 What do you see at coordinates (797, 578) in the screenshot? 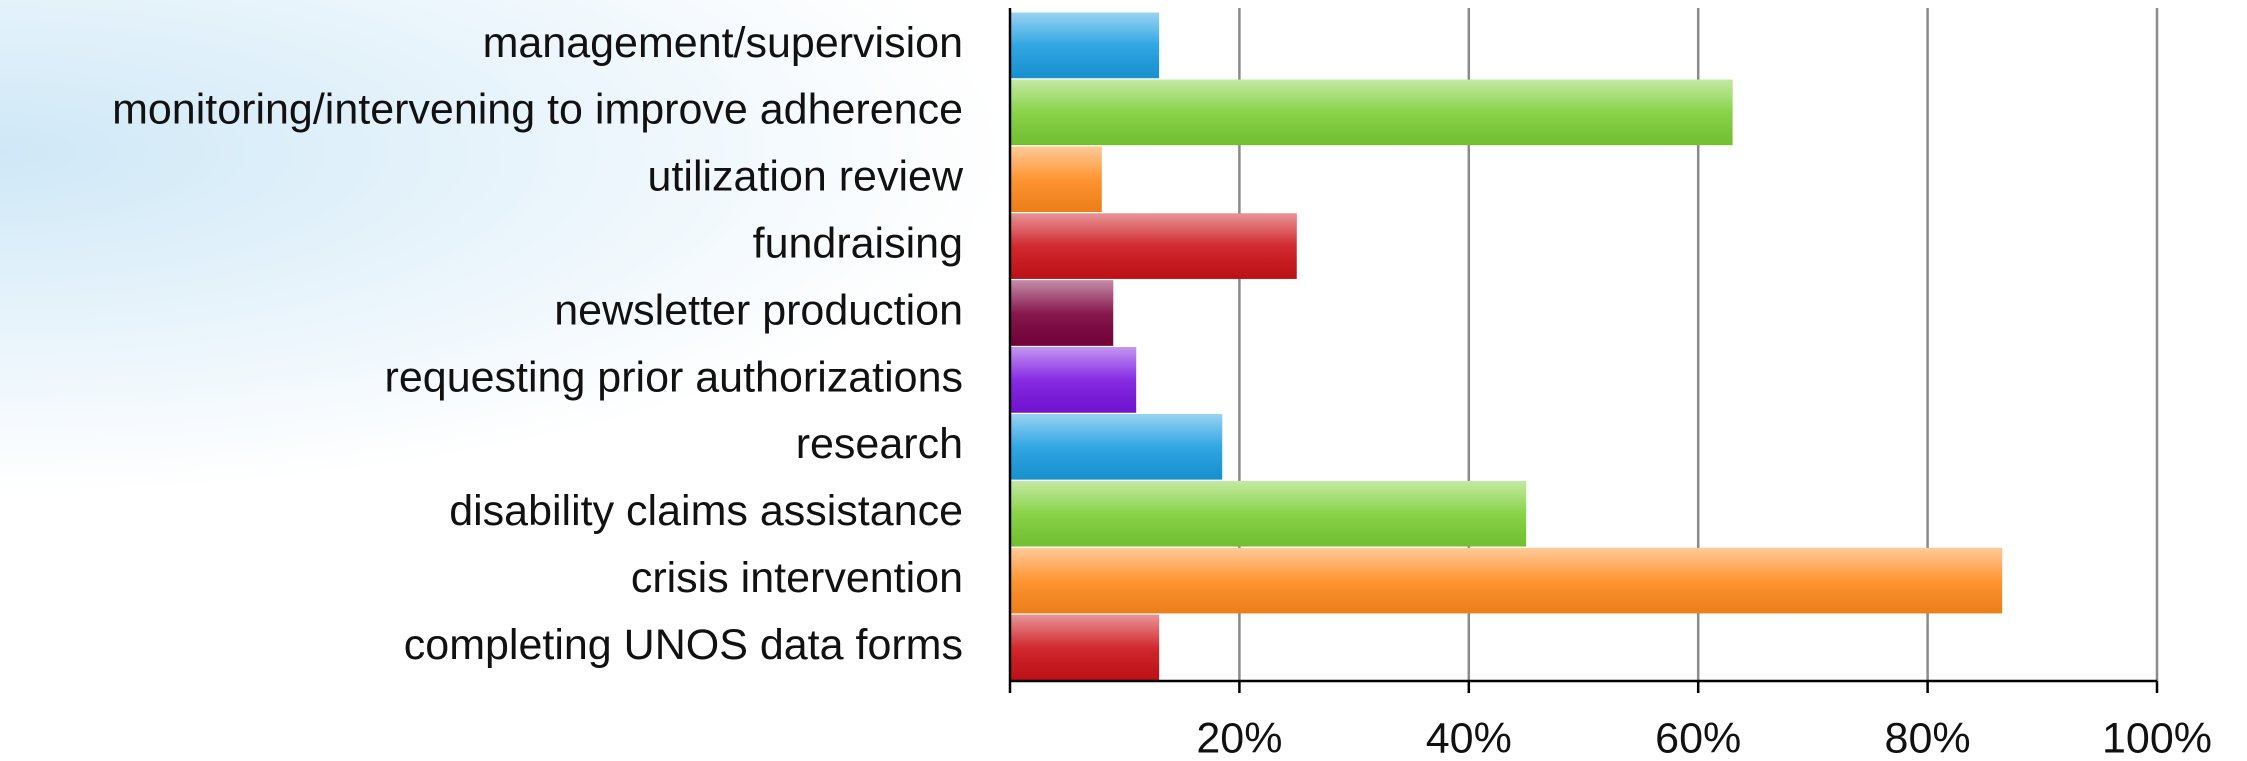
I see `y-tick-label: crisis intervention` at bounding box center [797, 578].